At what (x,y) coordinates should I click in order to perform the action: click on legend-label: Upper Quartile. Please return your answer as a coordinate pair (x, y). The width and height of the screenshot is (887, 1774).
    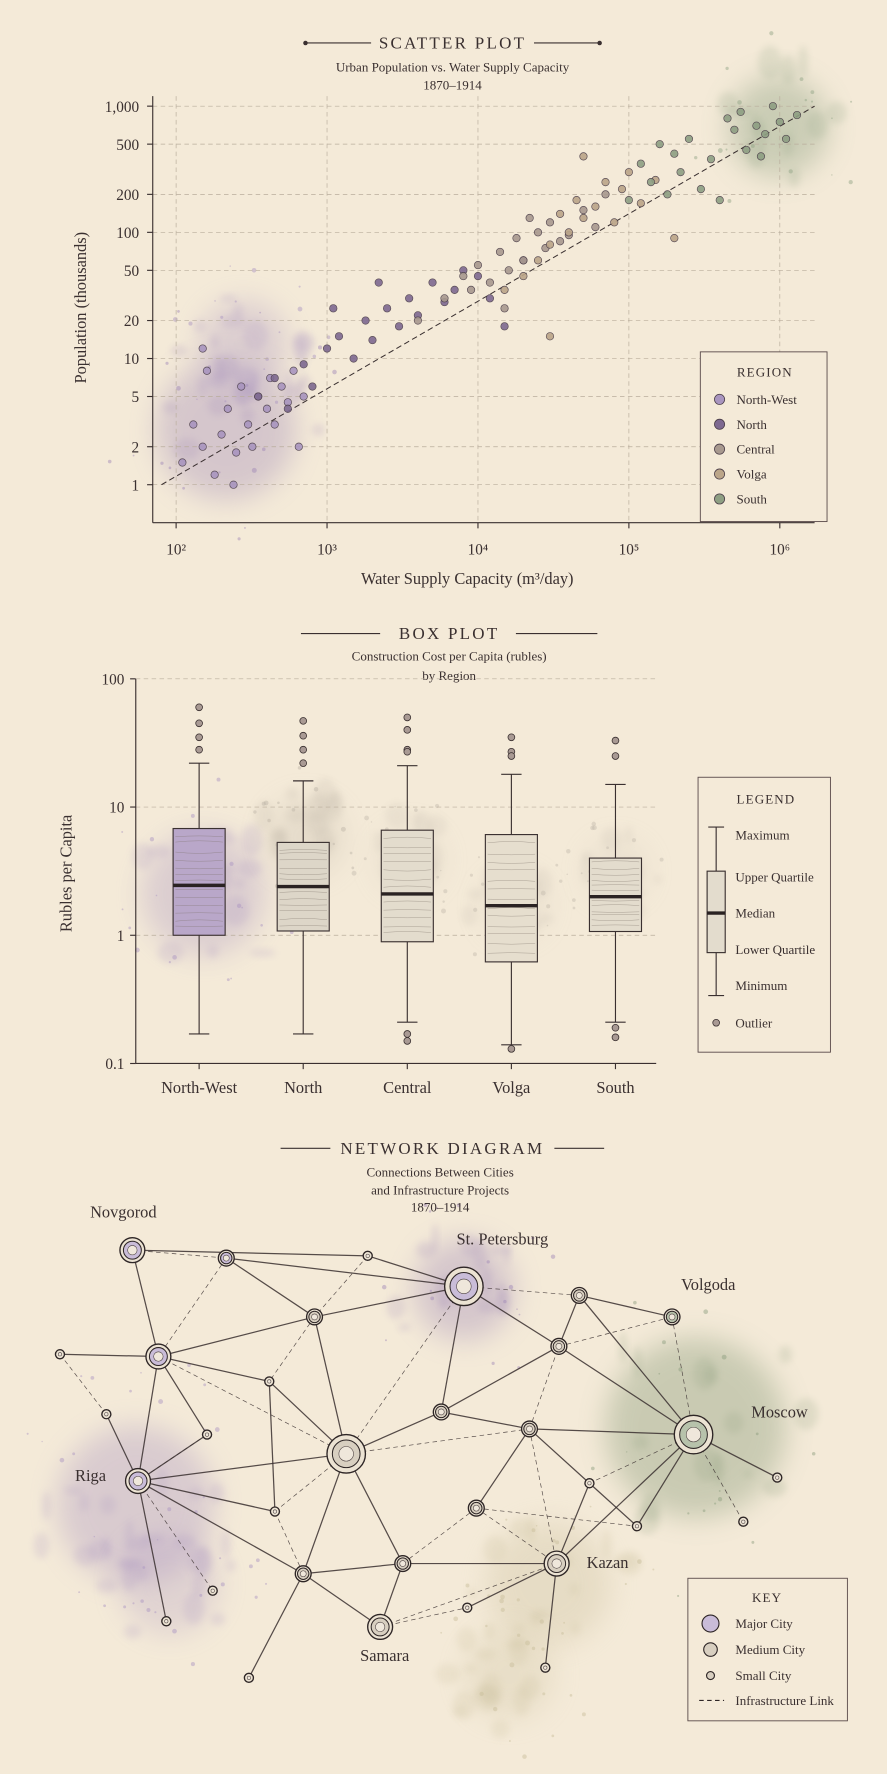
    Looking at the image, I should click on (774, 876).